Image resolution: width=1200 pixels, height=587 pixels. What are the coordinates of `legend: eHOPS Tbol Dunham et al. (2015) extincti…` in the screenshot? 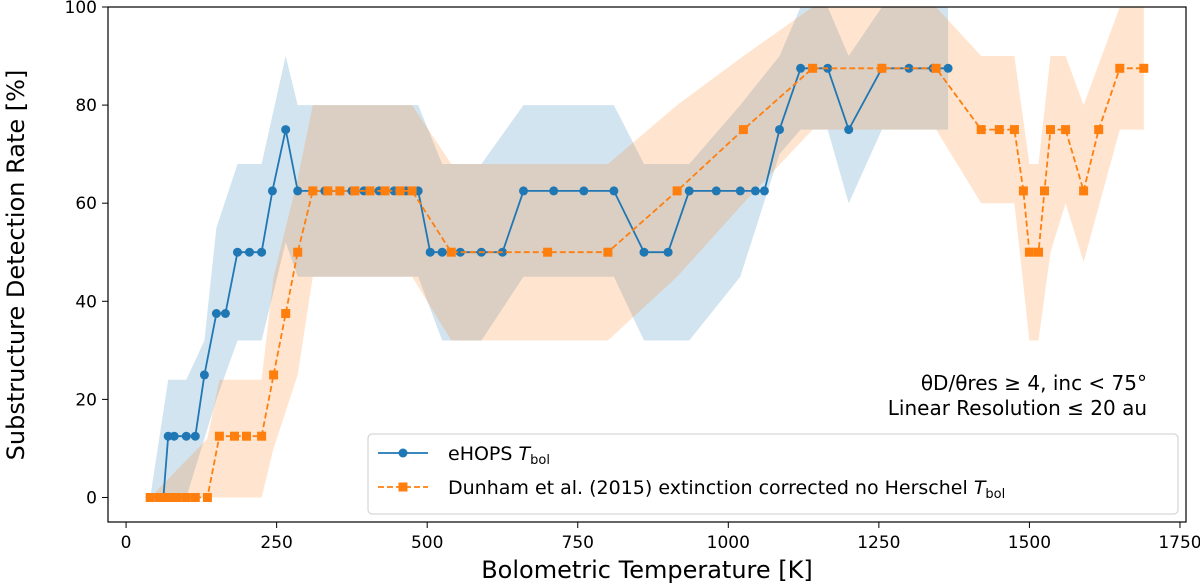 It's located at (773, 474).